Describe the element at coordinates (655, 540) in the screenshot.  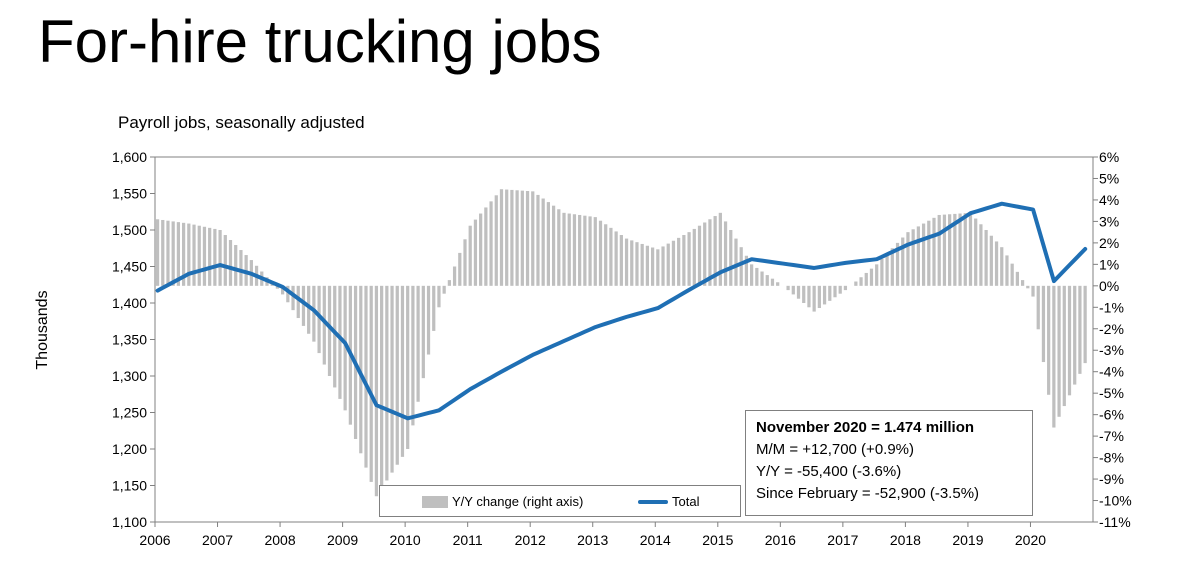
I see `x-tick-label: 2014` at that location.